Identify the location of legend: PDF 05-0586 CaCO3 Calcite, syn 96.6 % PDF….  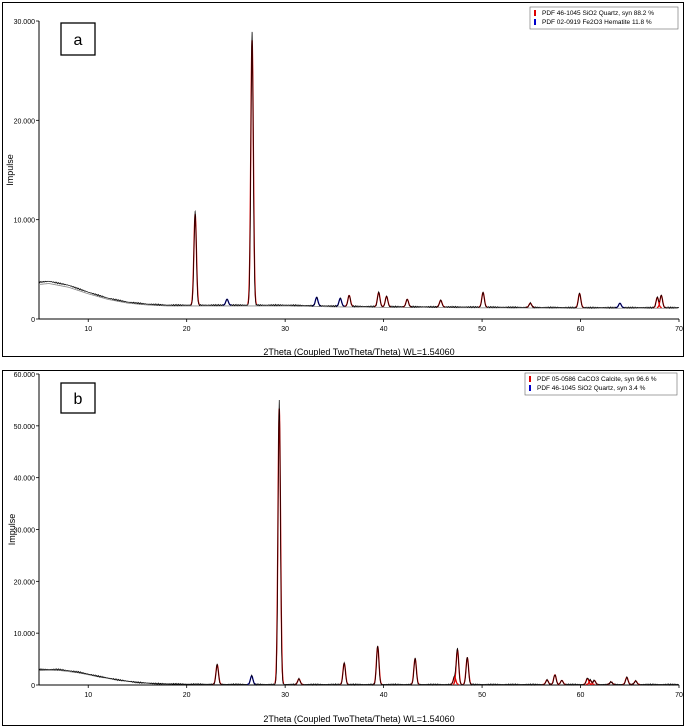
(601, 384).